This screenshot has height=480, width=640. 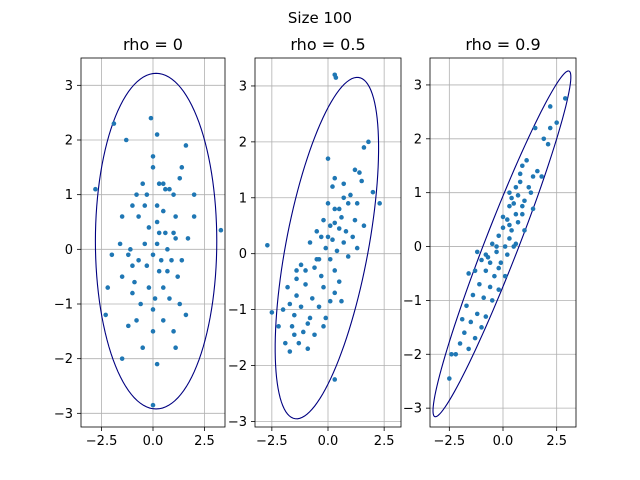 I want to click on y-tick-label: −1, so click(x=63, y=305).